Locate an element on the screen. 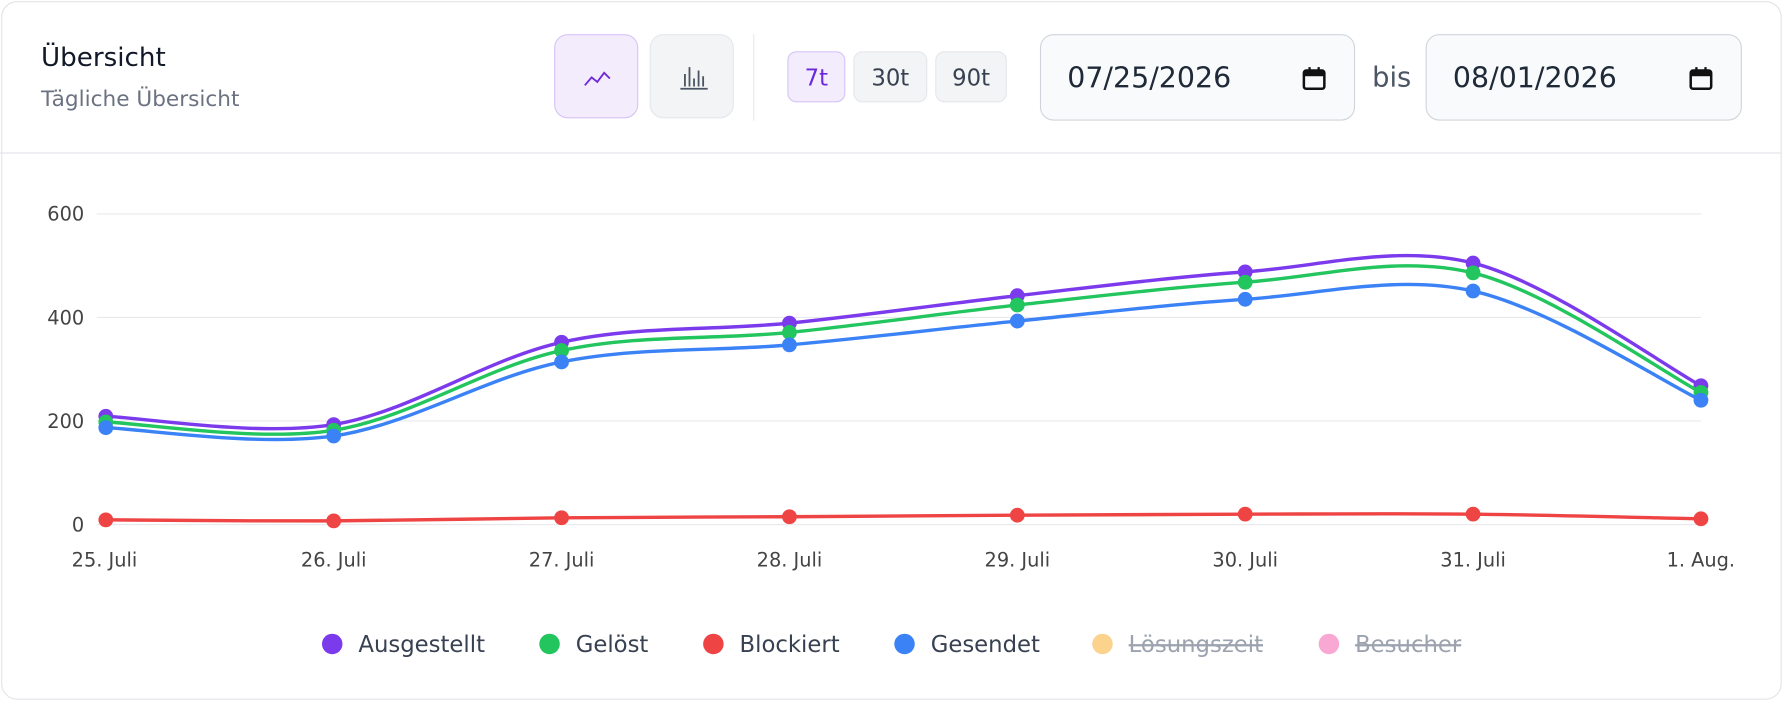  date-to-text: 08/01/2026 is located at coordinates (1534, 77).